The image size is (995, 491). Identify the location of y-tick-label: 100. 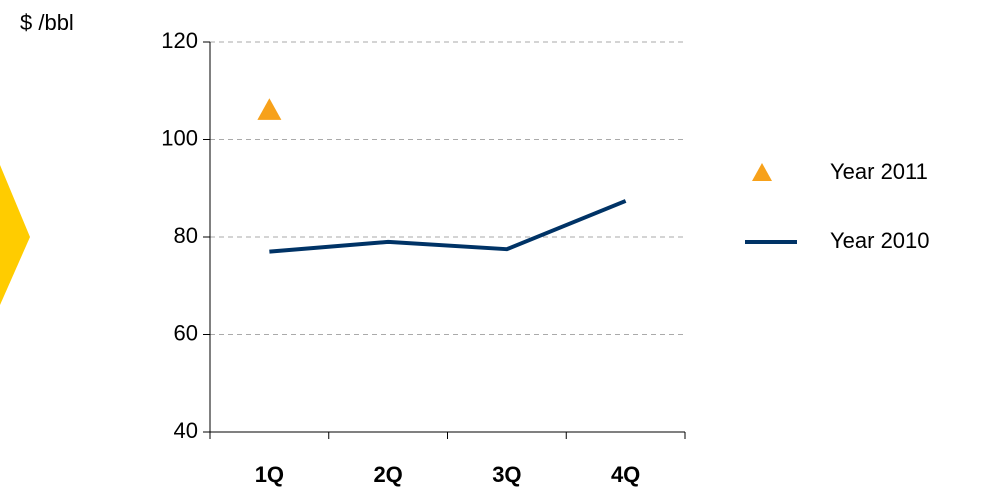
(179, 137).